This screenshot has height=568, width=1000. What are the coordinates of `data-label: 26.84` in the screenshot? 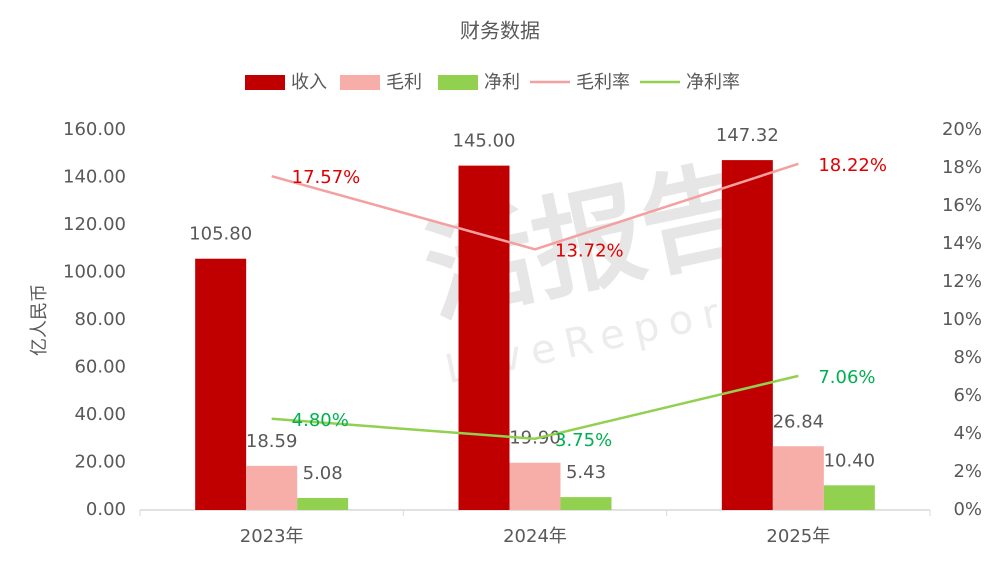 It's located at (799, 421).